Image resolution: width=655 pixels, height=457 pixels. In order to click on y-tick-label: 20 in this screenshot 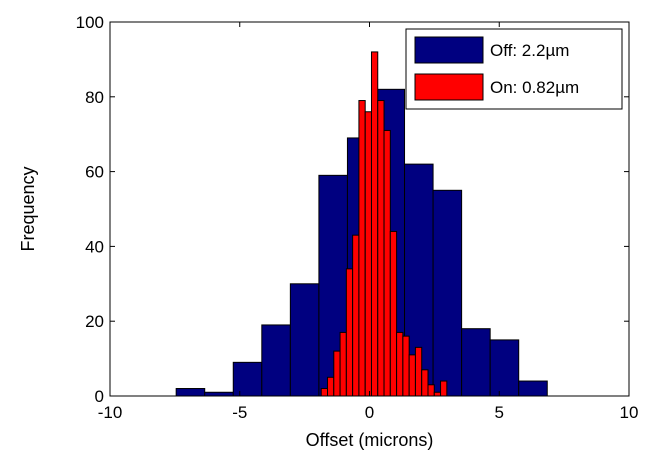, I will do `click(94, 321)`.